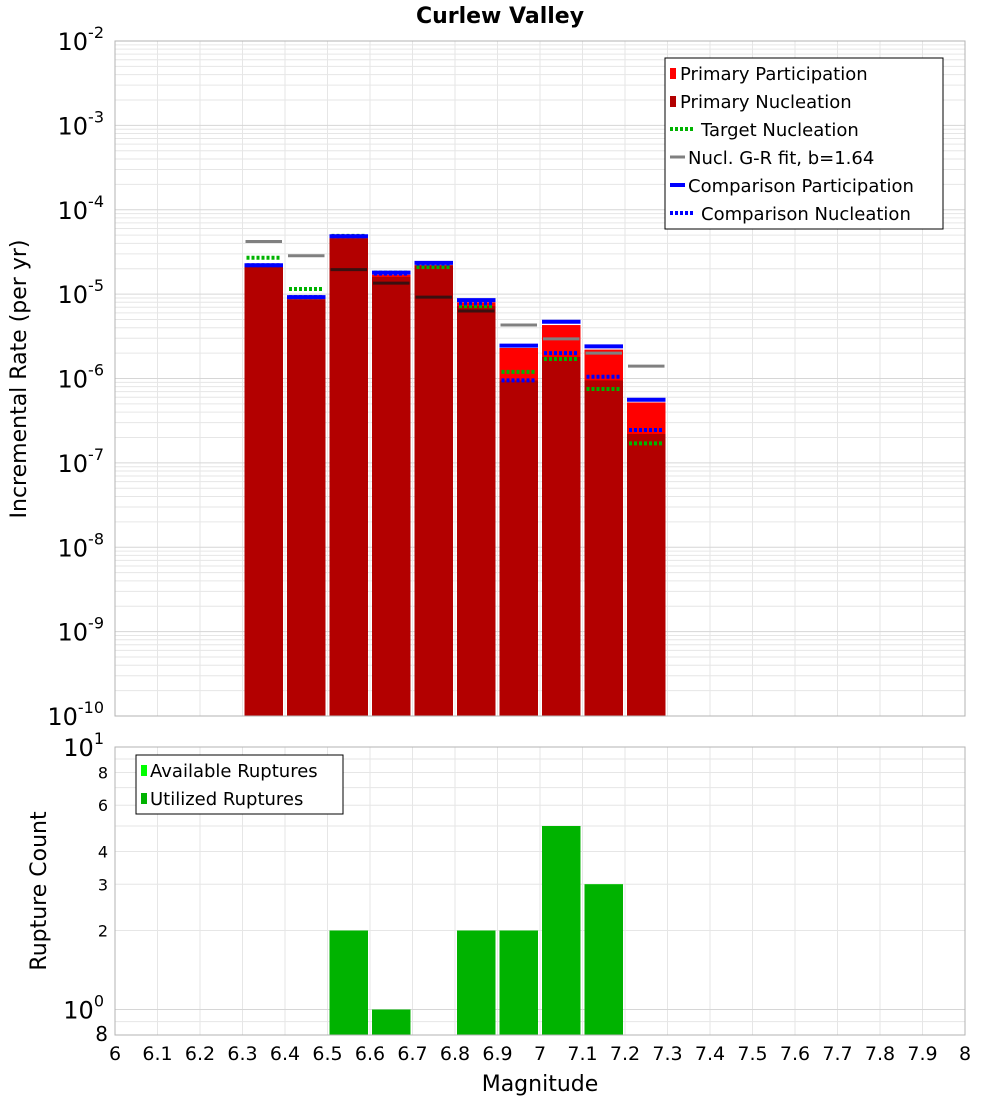  I want to click on rate-legend-box, so click(804, 143).